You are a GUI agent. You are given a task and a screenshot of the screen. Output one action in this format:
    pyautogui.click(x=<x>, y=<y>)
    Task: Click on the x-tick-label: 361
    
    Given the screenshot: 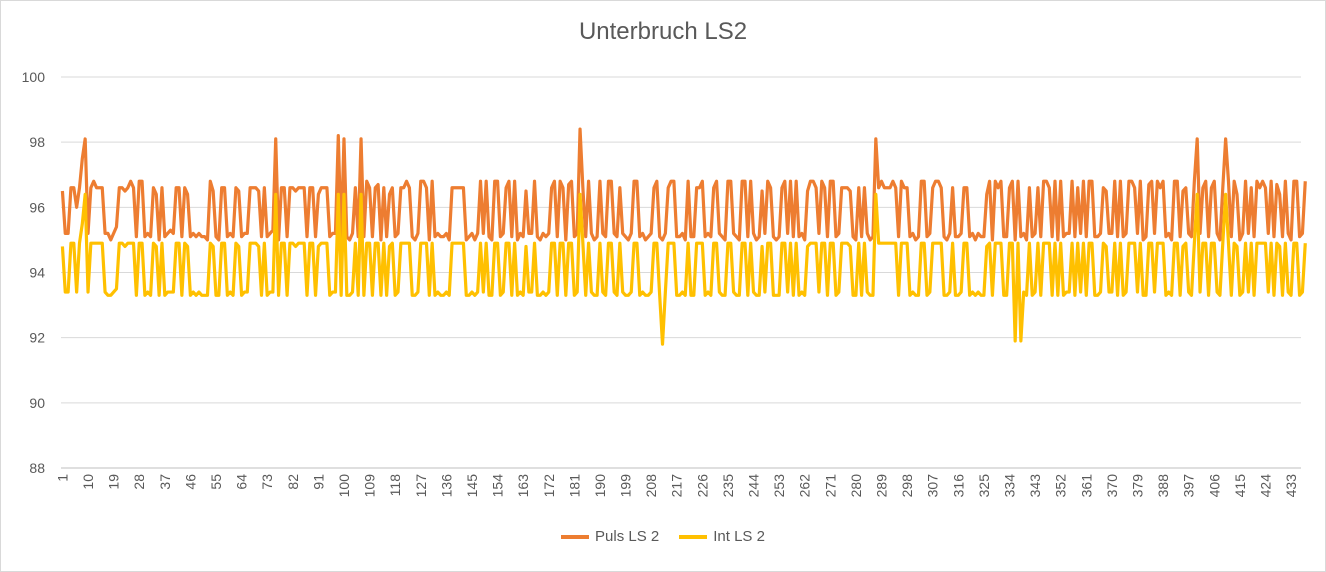 What is the action you would take?
    pyautogui.click(x=1086, y=486)
    